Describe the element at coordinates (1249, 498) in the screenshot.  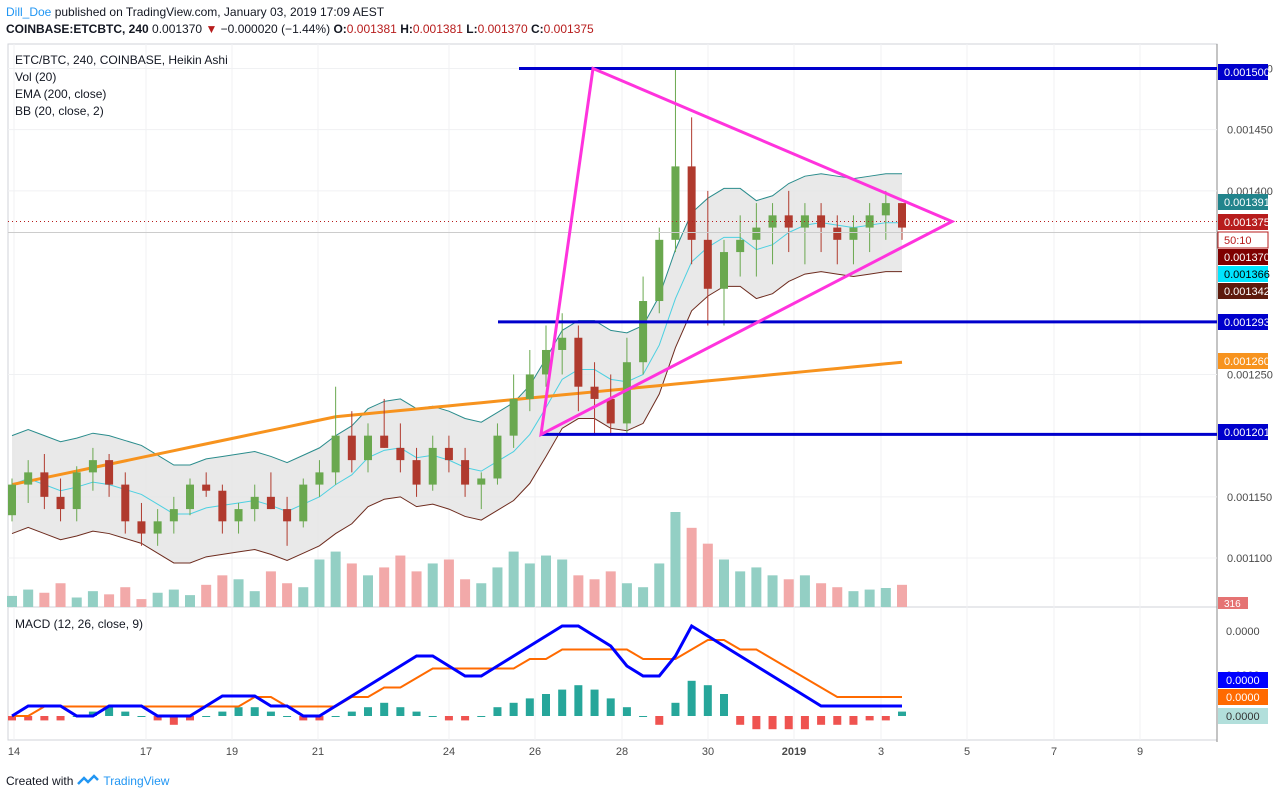
I see `price-tick-label: 0.001150` at that location.